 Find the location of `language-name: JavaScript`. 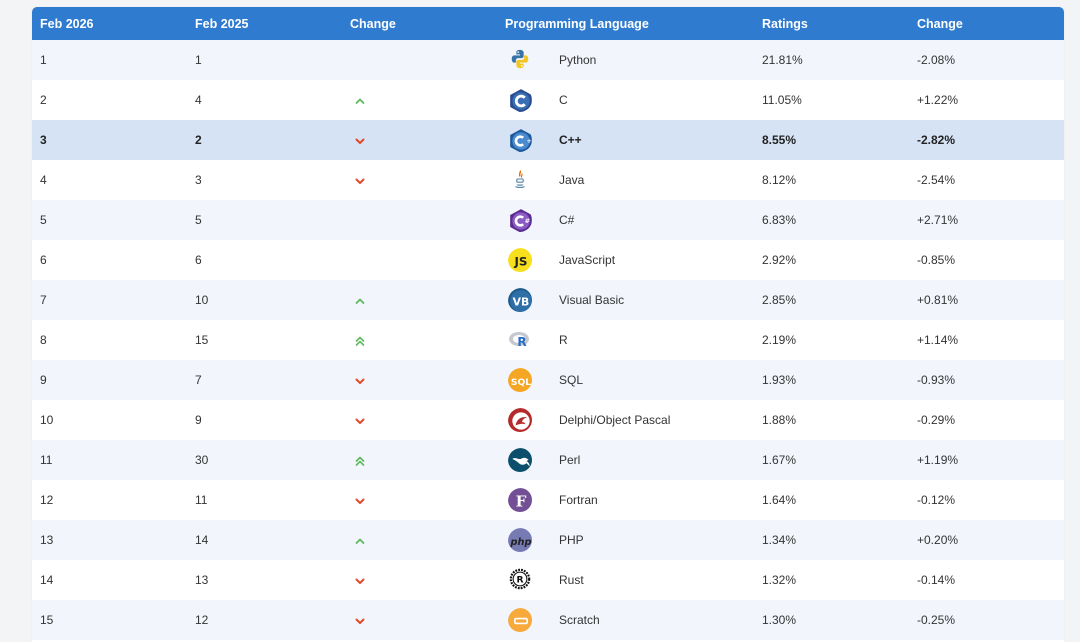

language-name: JavaScript is located at coordinates (655, 260).